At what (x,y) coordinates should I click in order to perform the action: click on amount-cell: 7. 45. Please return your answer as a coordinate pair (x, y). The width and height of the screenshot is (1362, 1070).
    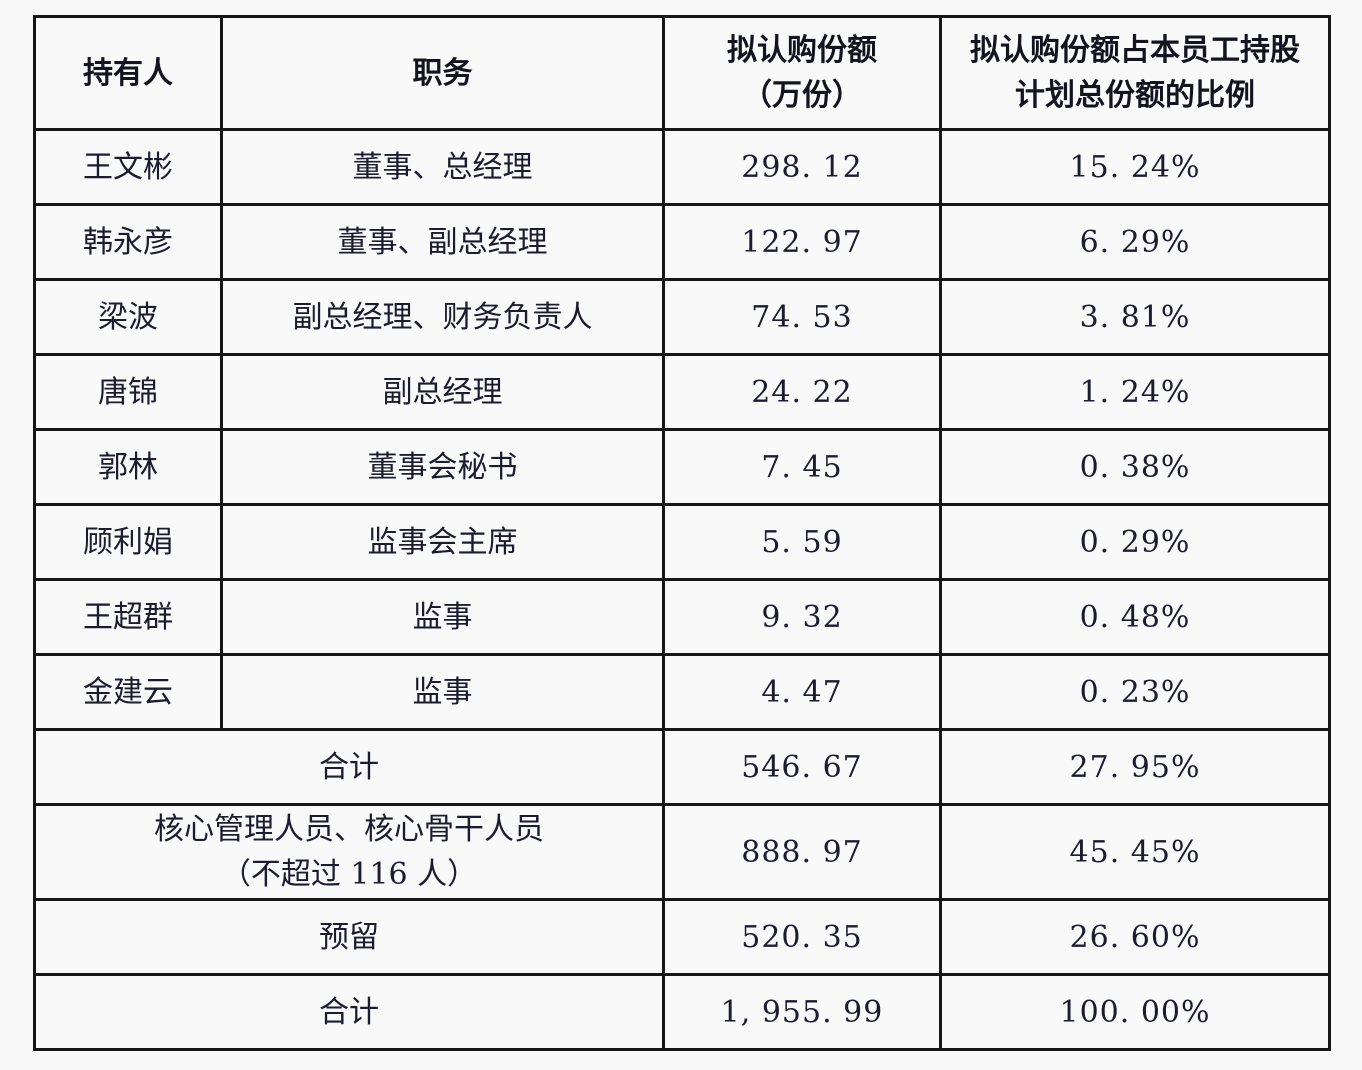
    Looking at the image, I should click on (802, 467).